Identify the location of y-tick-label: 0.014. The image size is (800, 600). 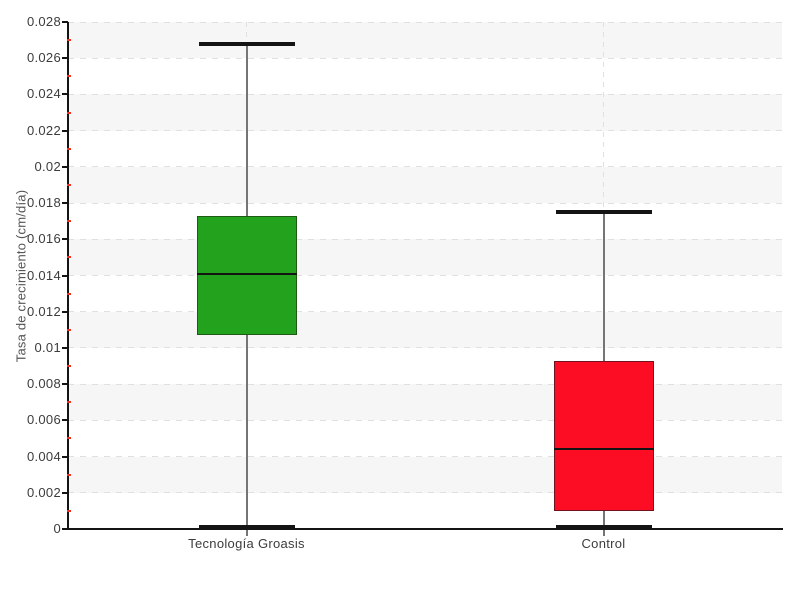
(43, 275).